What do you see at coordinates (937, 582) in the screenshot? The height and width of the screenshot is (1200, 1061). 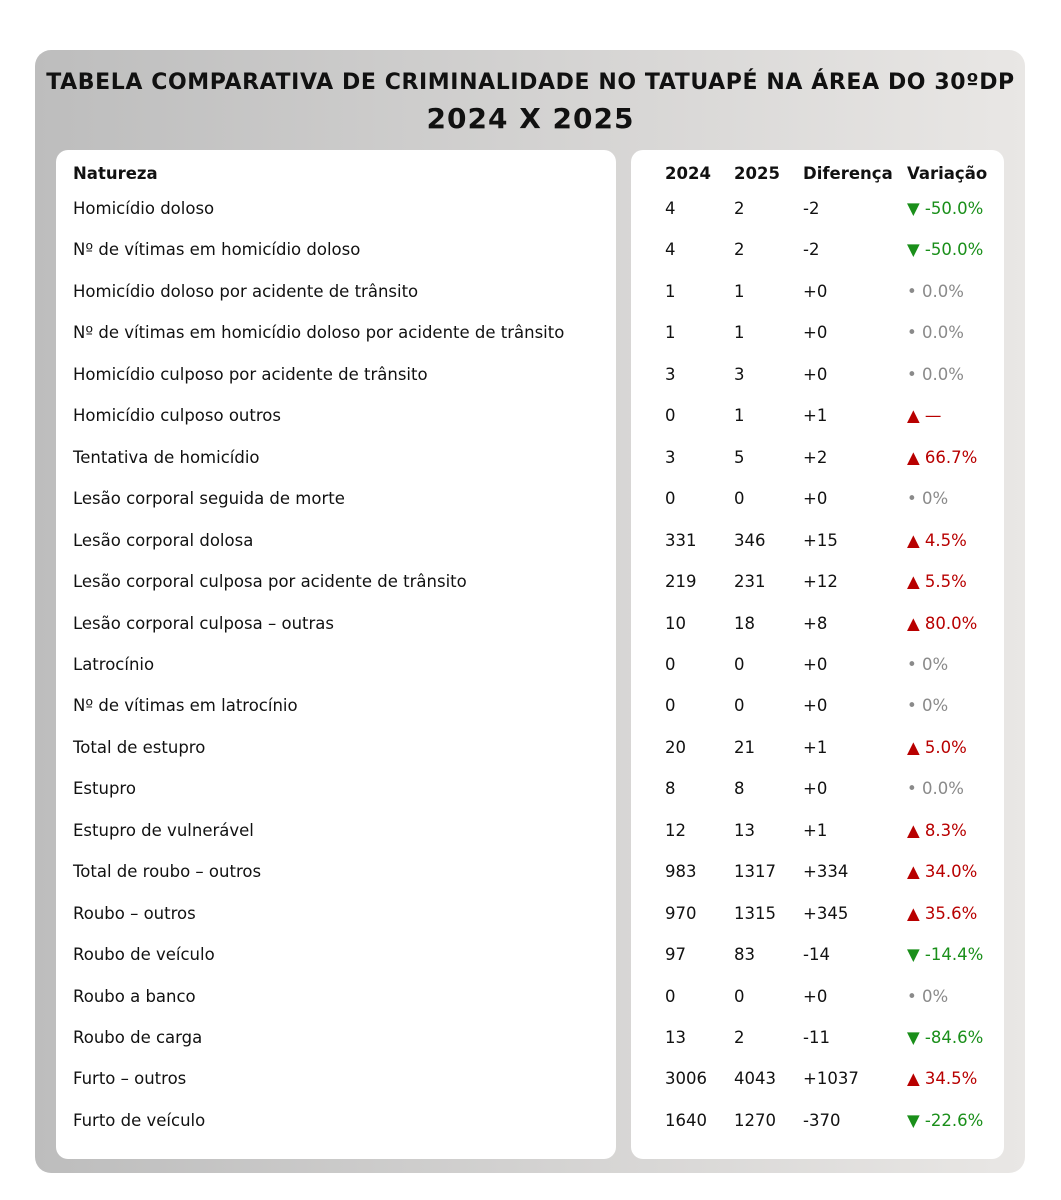 I see `variation: ▲ 5.5%` at bounding box center [937, 582].